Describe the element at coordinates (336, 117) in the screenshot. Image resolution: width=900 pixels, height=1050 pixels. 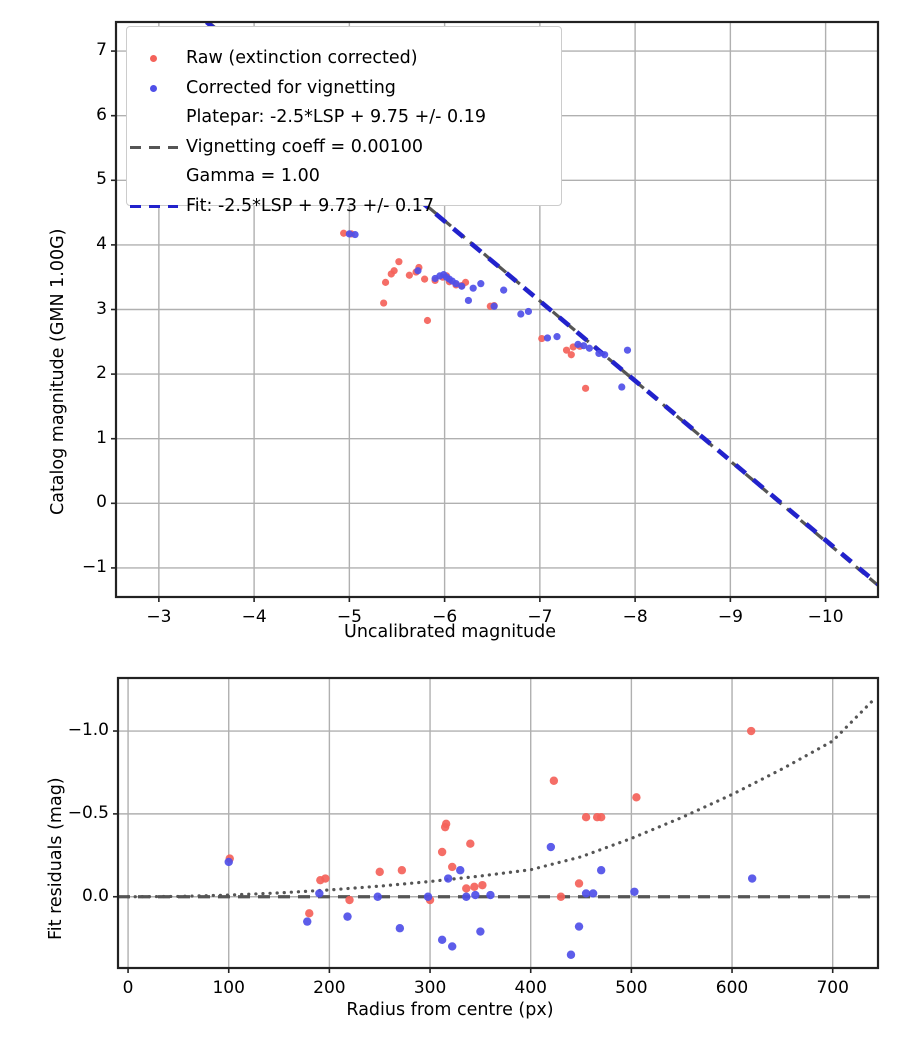
I see `legend-label-2: Platepar: -2.5*LSP + 9.75 +/- 0.19` at that location.